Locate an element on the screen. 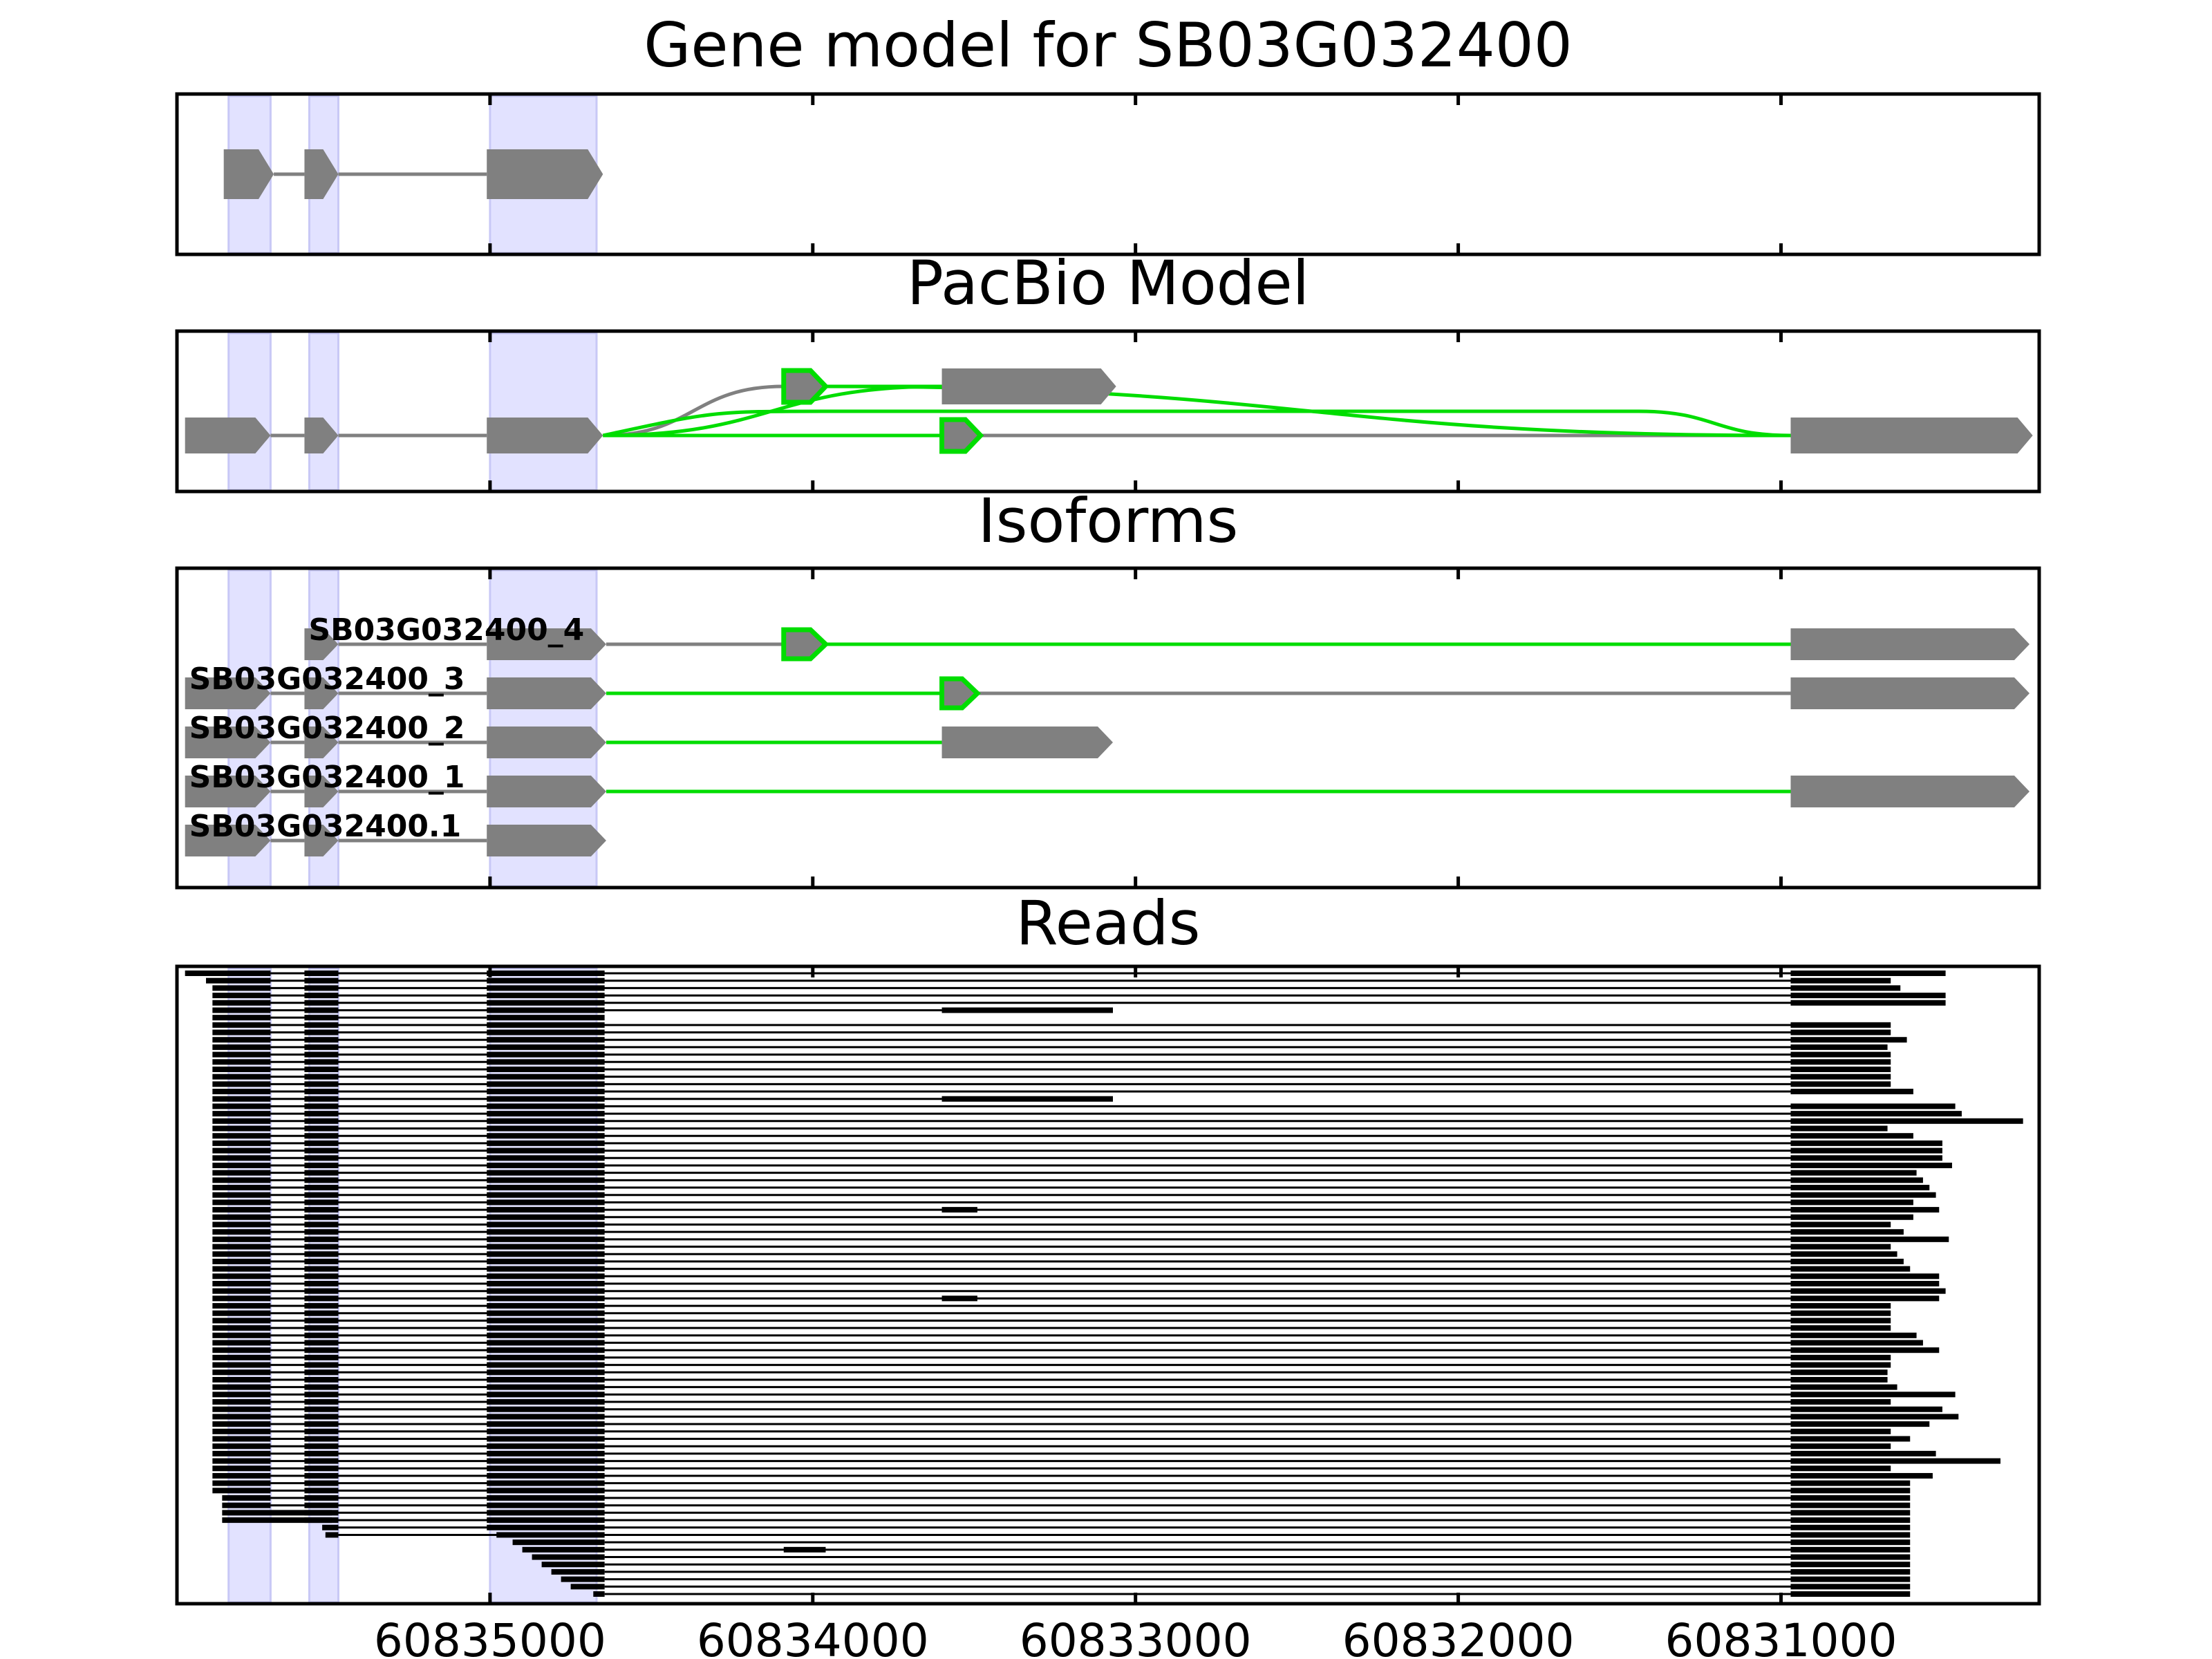  pacbio-model-marks is located at coordinates (1109, 411).